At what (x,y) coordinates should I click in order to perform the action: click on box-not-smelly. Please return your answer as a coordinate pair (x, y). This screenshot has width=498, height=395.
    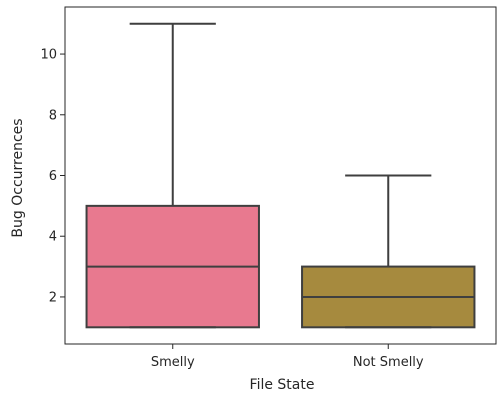
    Looking at the image, I should click on (388, 251).